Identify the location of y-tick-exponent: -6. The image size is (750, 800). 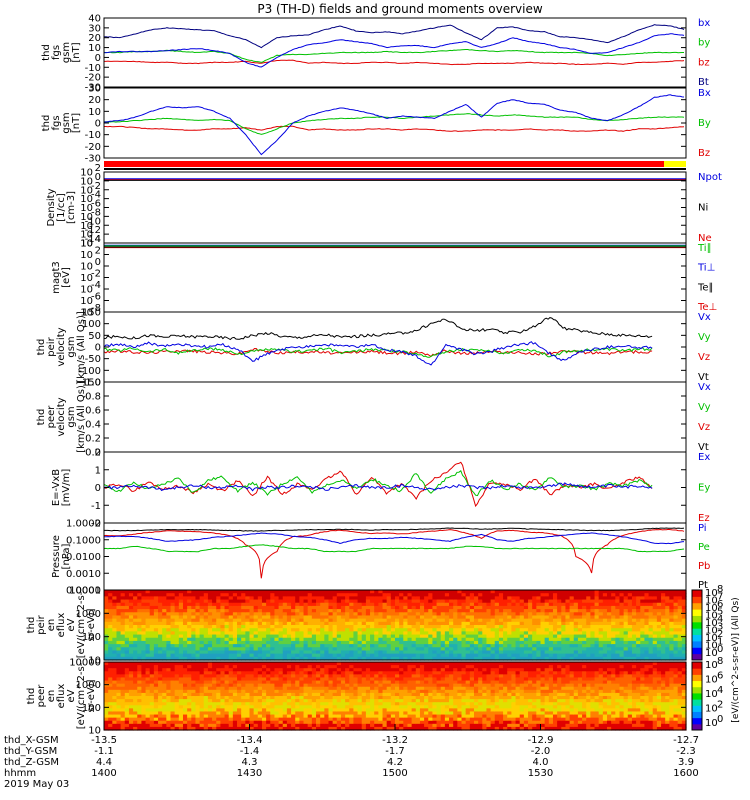
(96, 204).